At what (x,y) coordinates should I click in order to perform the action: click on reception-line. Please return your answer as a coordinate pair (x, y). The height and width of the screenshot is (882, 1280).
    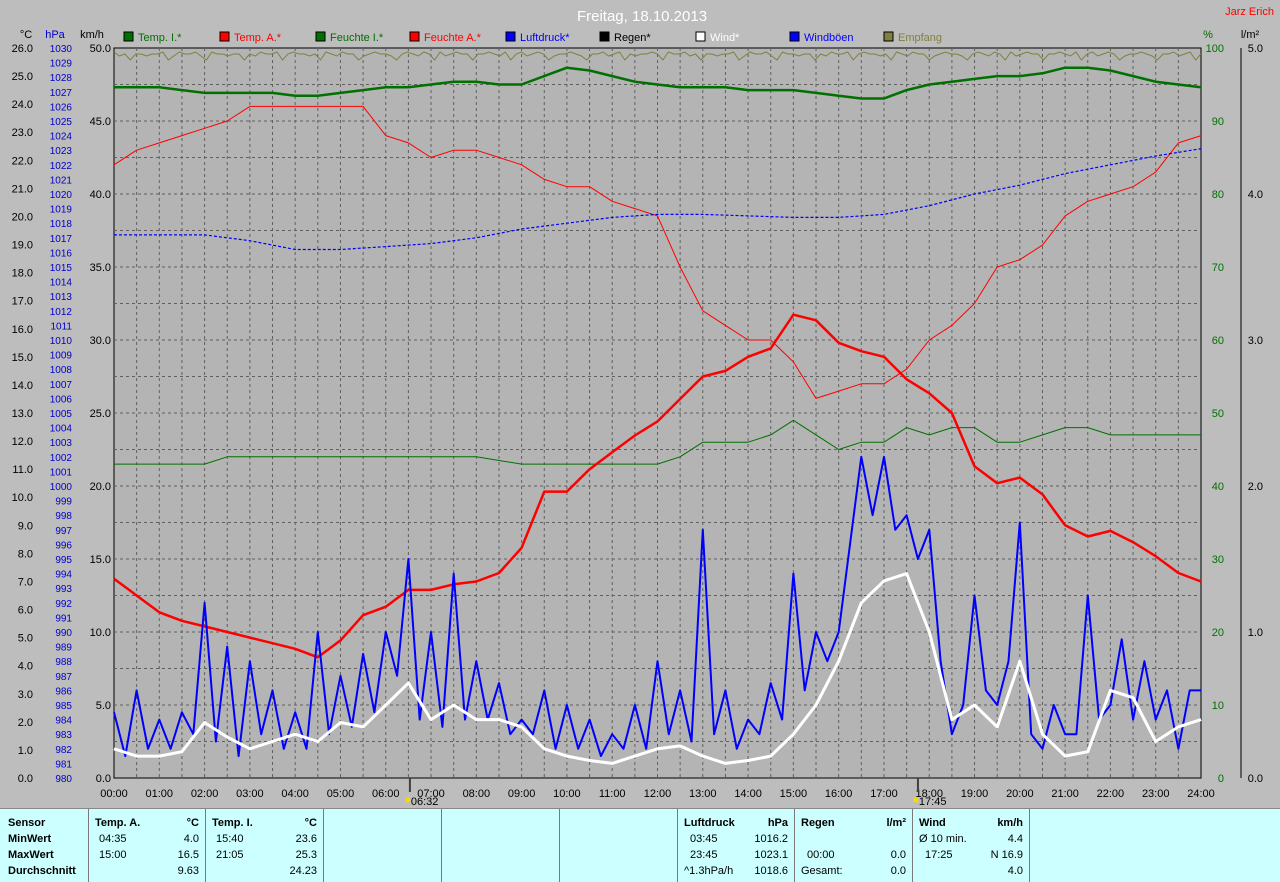
    Looking at the image, I should click on (657, 56).